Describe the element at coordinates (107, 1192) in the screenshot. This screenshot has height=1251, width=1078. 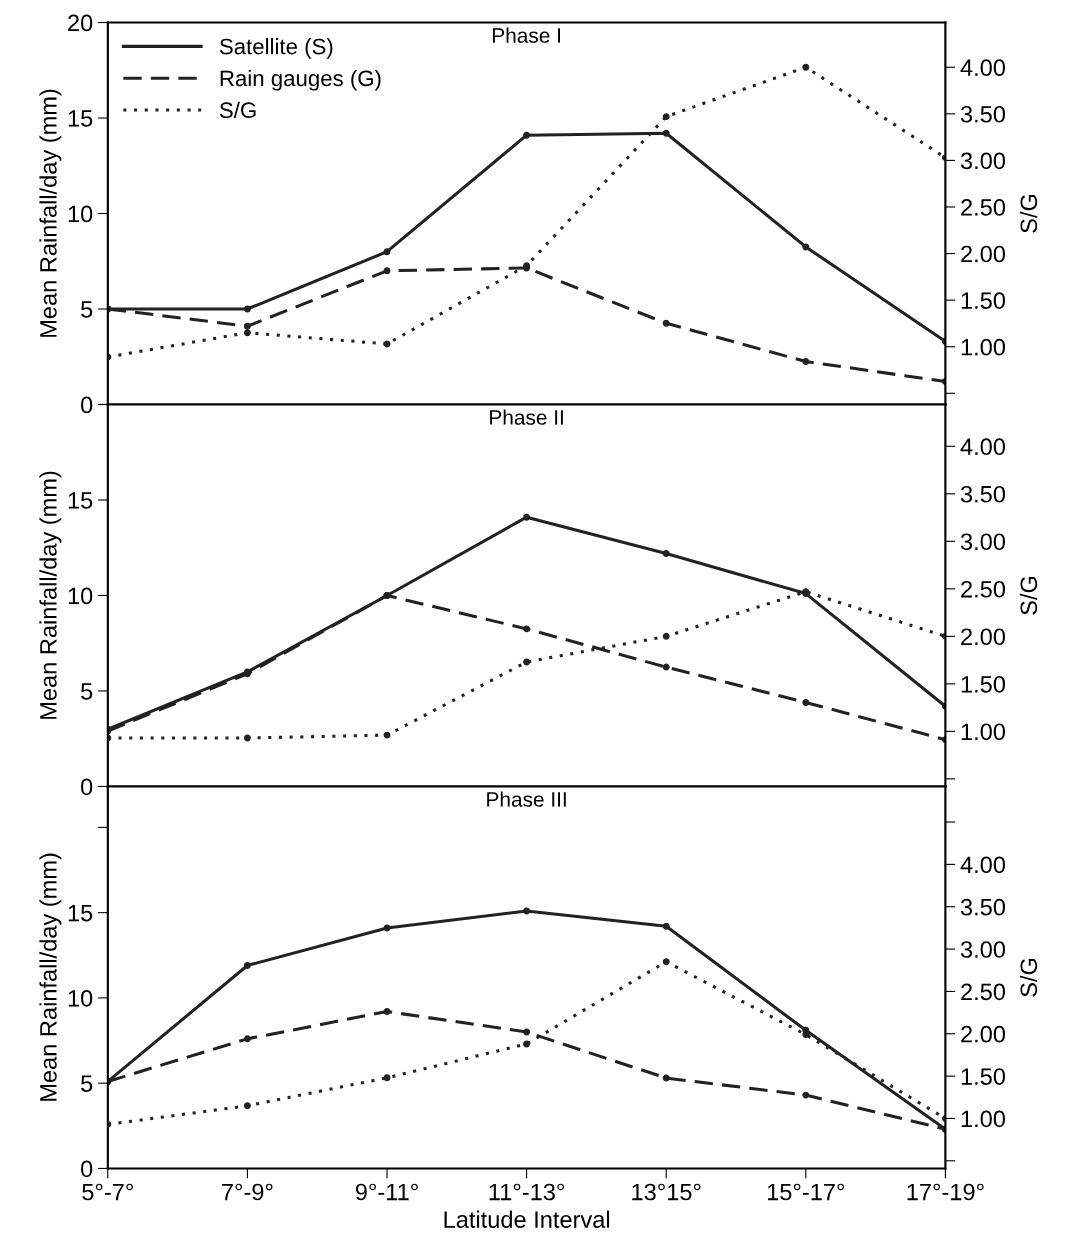
I see `x-tick-label: 5°-7°` at that location.